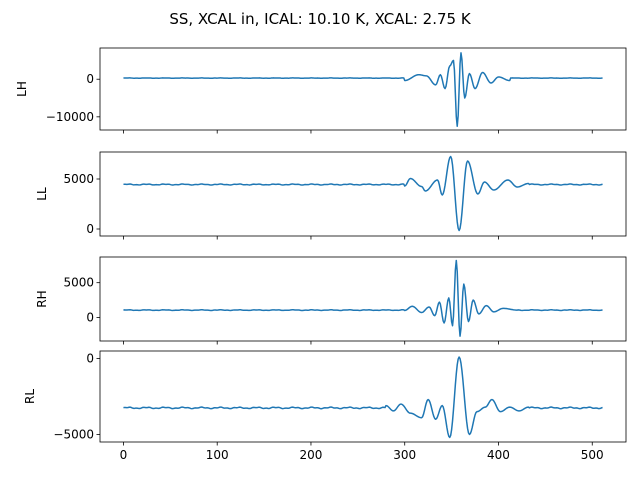  I want to click on x-tick-label: 200, so click(311, 455).